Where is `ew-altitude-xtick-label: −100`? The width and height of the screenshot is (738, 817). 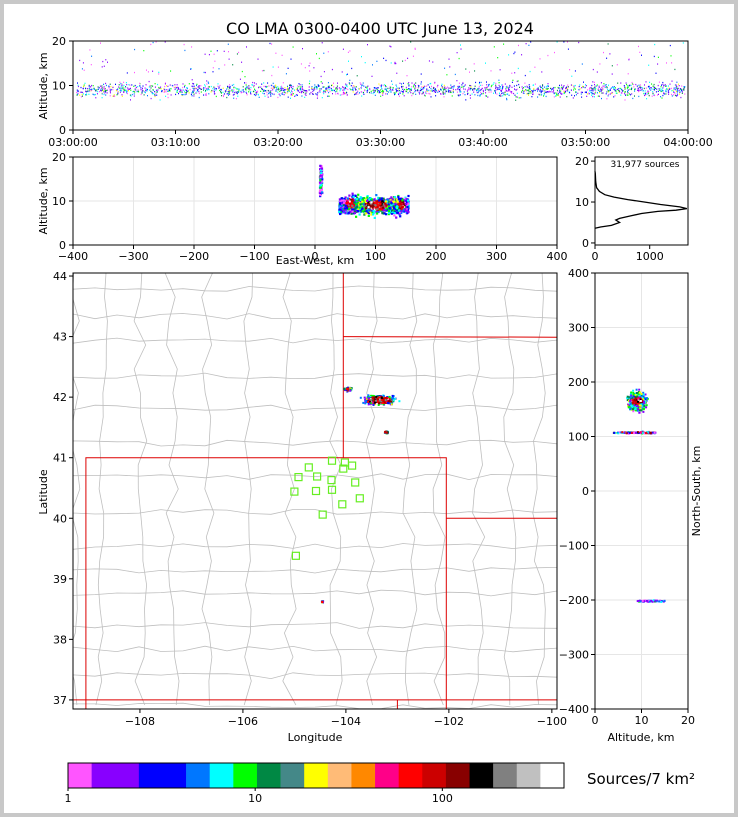
ew-altitude-xtick-label: −100 is located at coordinates (254, 256).